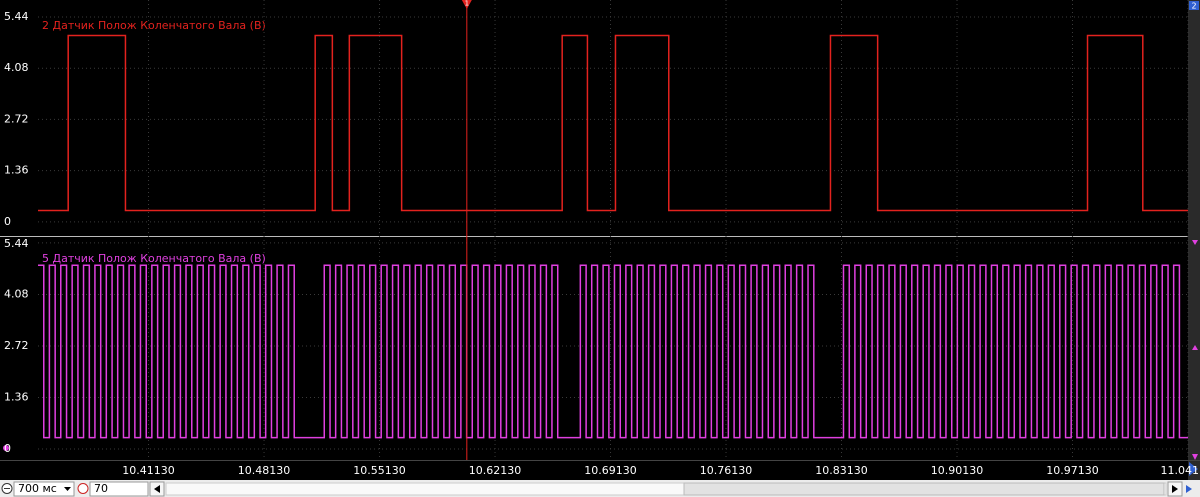 The image size is (1200, 497). I want to click on x-tick-label: 10.41130, so click(148, 470).